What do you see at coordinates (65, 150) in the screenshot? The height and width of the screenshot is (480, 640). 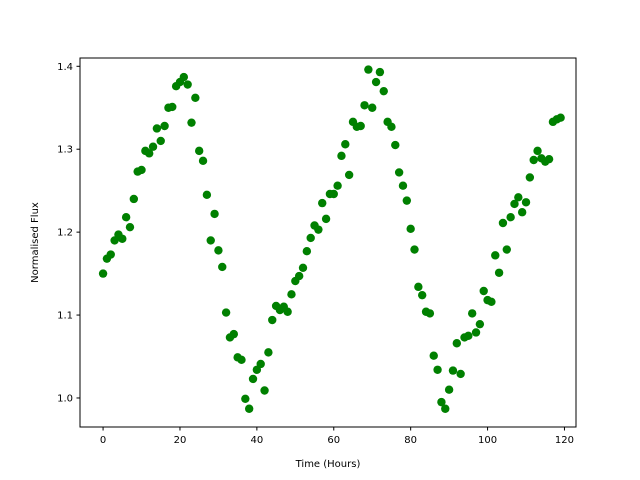 I see `y-tick-label: 1.3` at bounding box center [65, 150].